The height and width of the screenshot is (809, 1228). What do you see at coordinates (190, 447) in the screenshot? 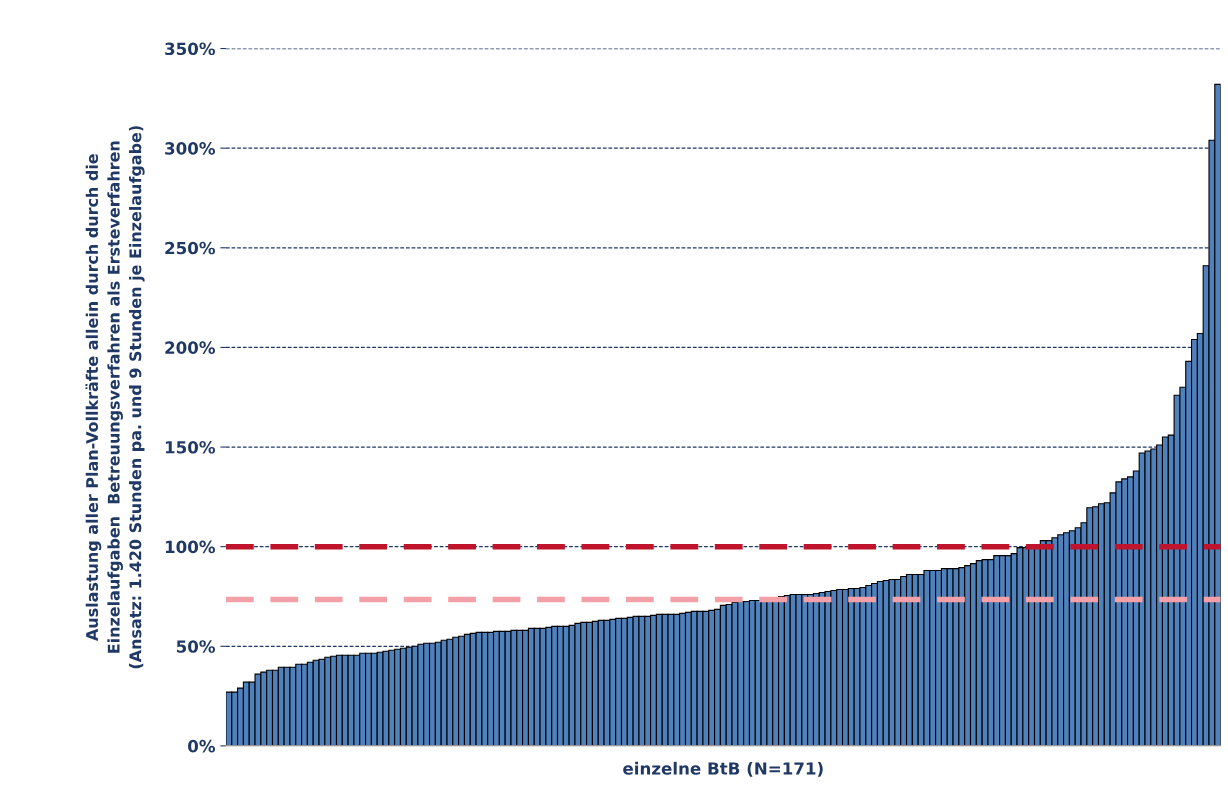
I see `y-tick-label: 150%` at bounding box center [190, 447].